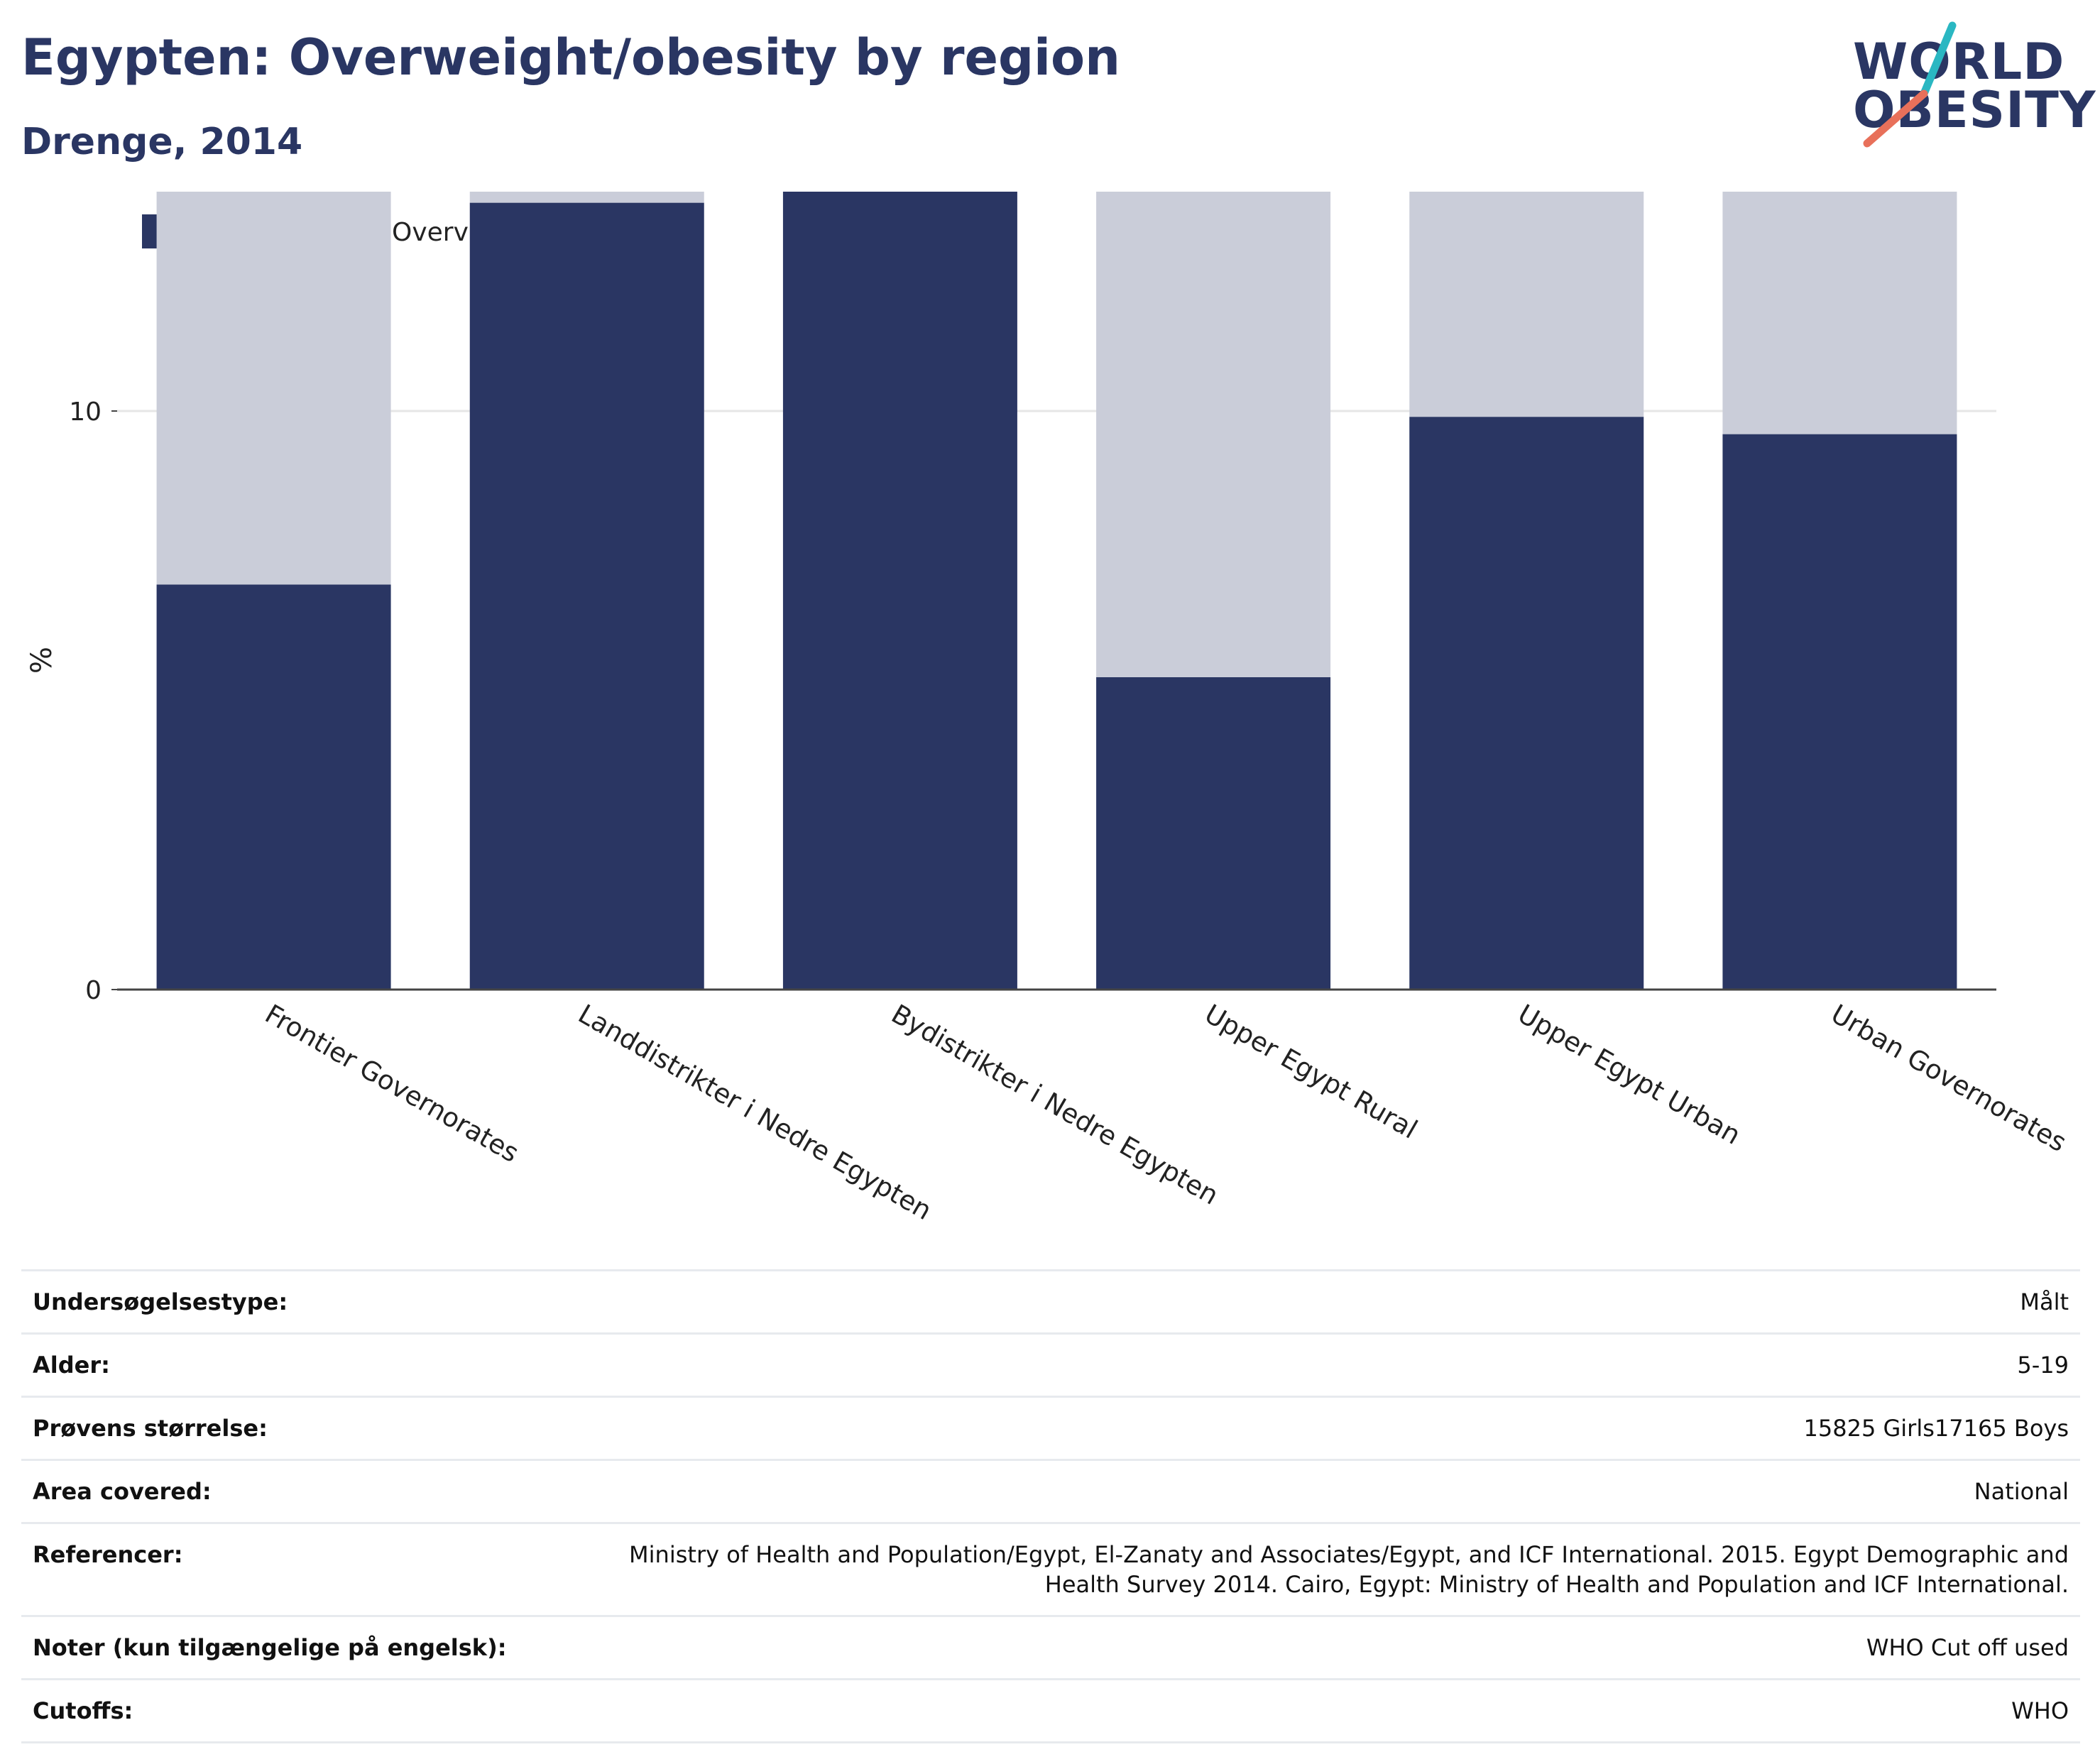 The height and width of the screenshot is (1747, 2100). I want to click on logo-slash-coral, so click(1895, 118).